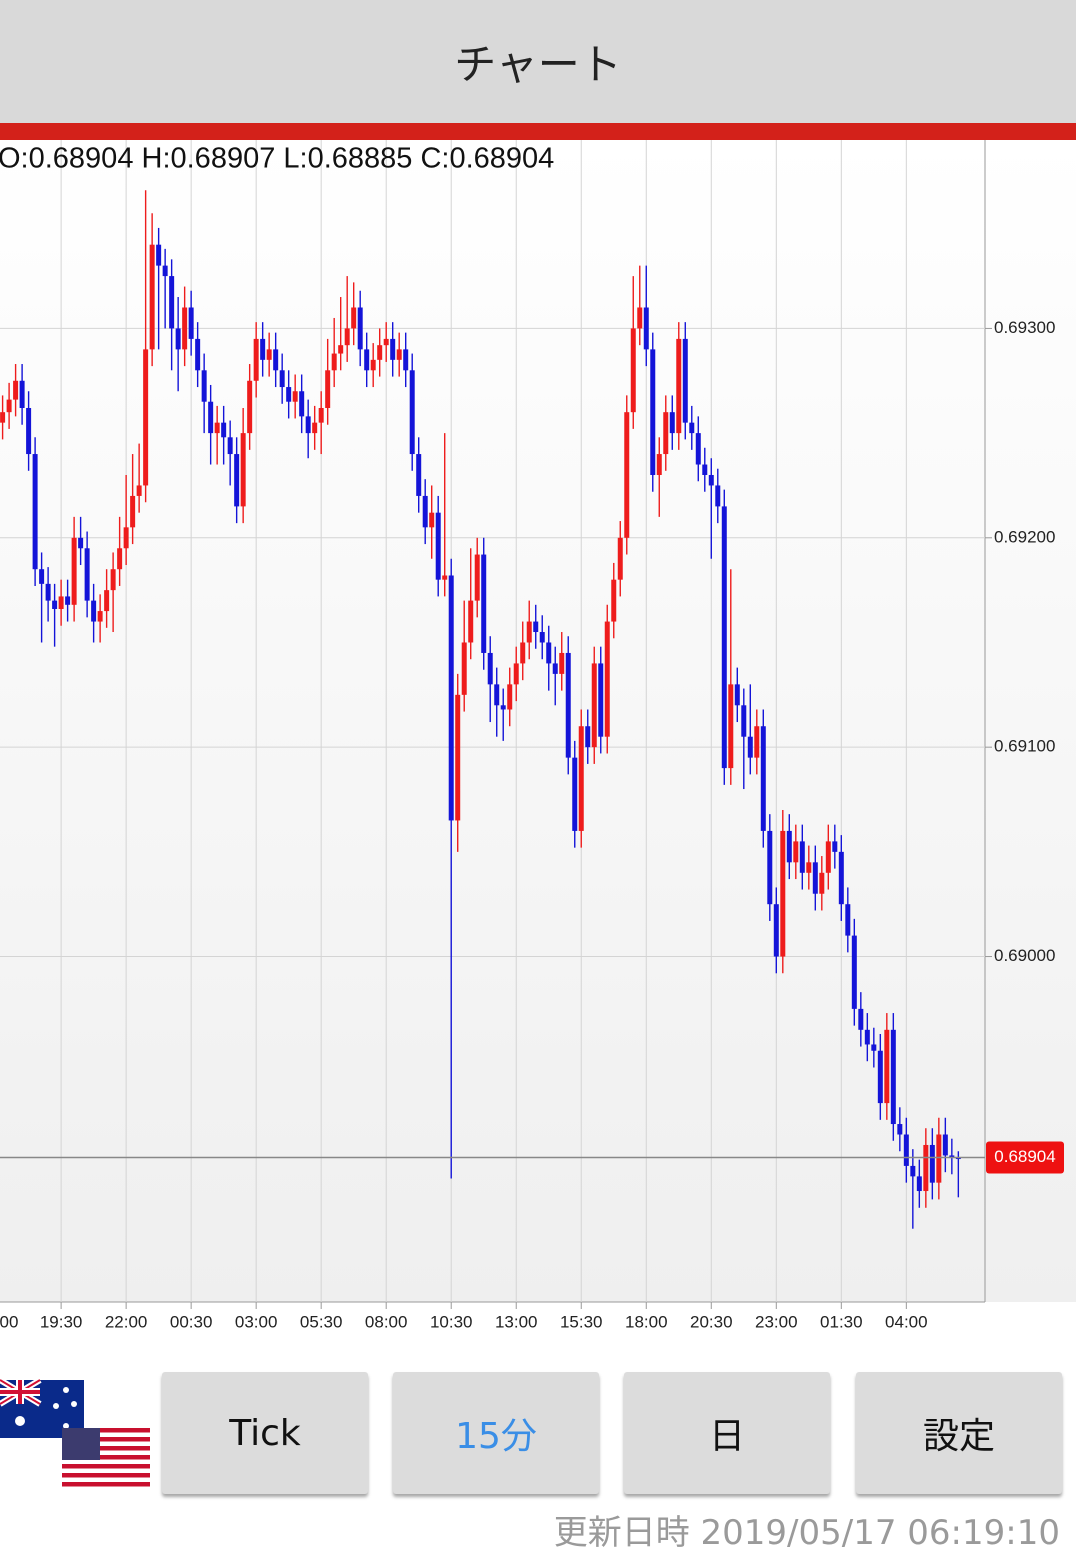  Describe the element at coordinates (538, 61) in the screenshot. I see `header: チャート` at that location.